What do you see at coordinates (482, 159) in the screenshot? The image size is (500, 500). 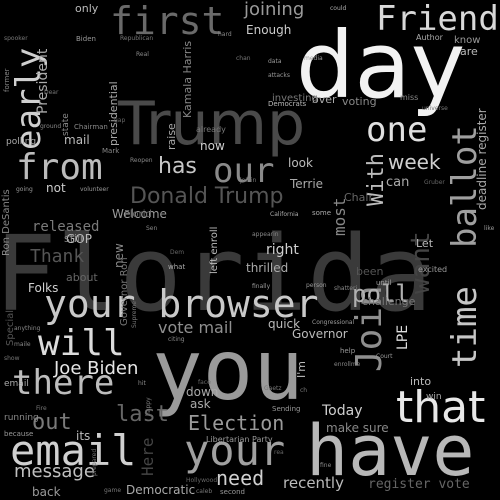 I see `word-deadline-register: deadline register` at bounding box center [482, 159].